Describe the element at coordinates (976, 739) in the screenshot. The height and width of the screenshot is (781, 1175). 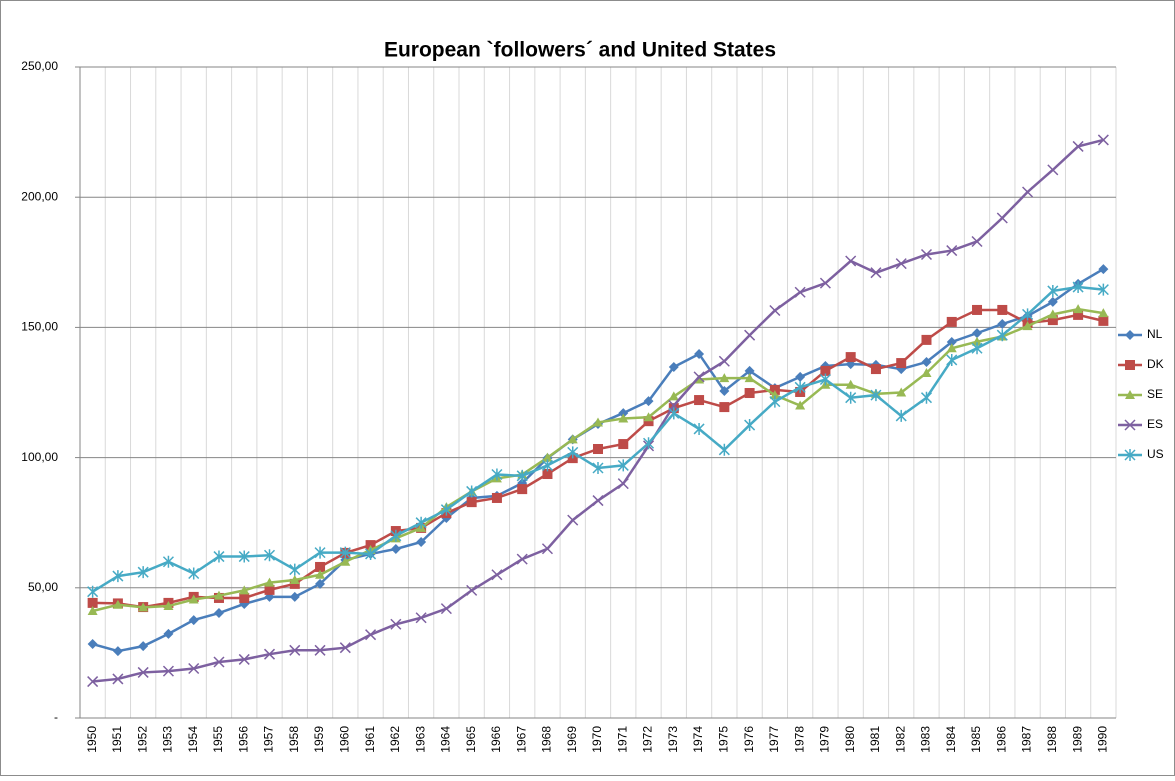
I see `x-tick-label: 1985` at that location.